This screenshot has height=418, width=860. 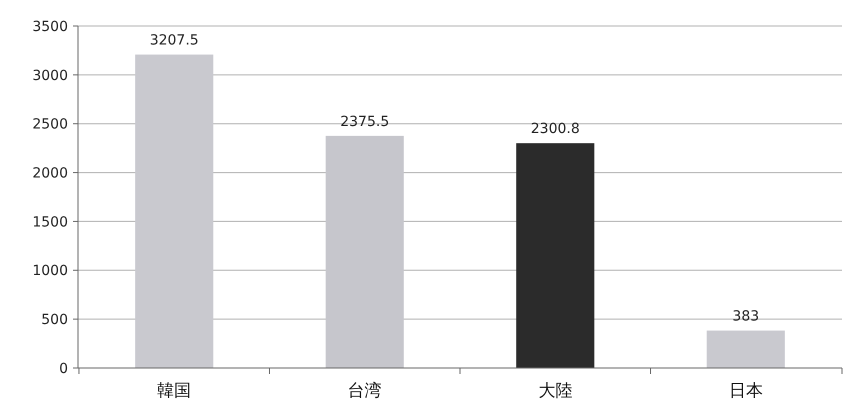 I want to click on x-tick-label: 台湾, so click(x=365, y=391).